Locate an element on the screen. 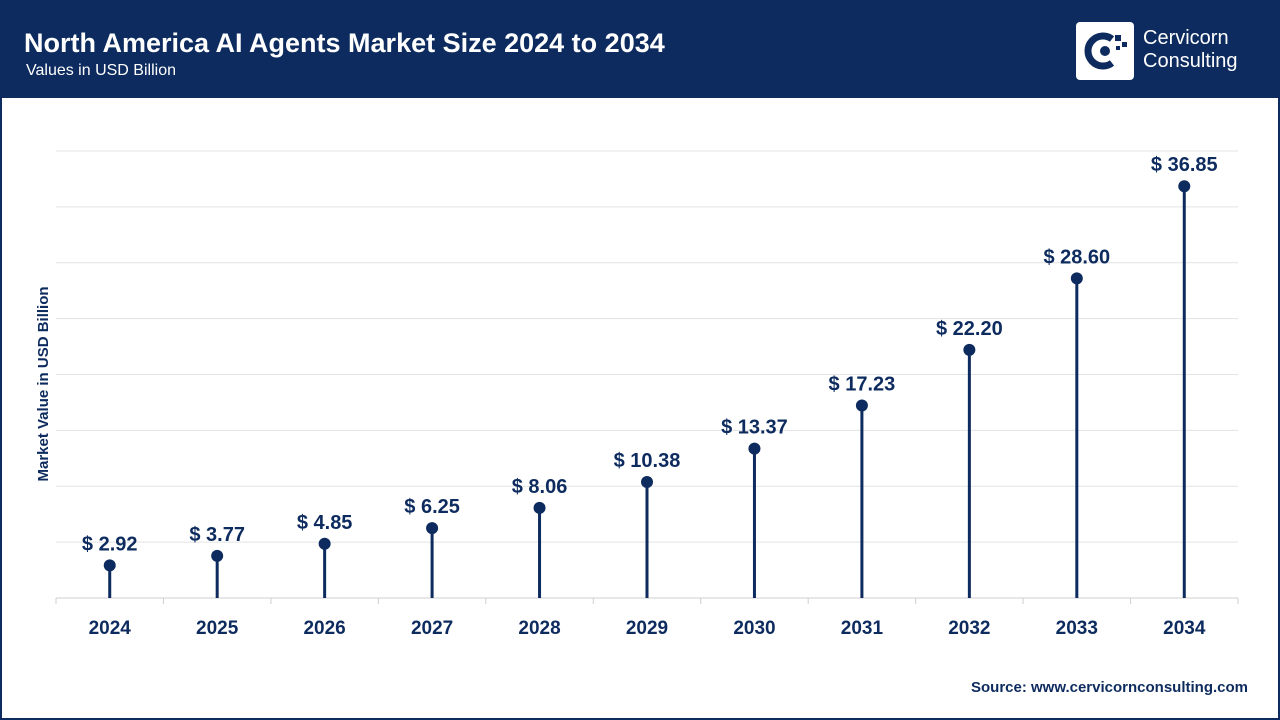  x-tick-label: 2034 is located at coordinates (1184, 628).